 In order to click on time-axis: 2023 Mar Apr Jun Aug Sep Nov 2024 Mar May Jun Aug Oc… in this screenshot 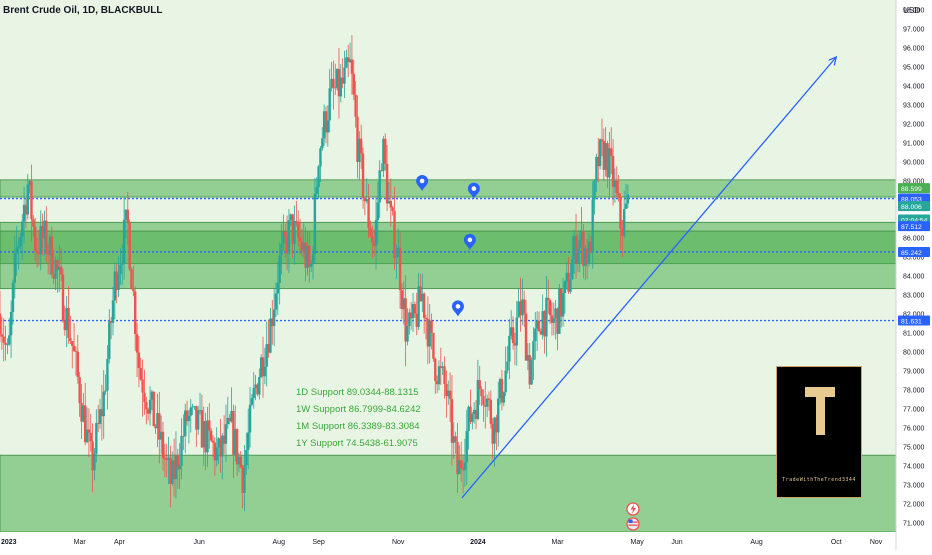, I will do `click(442, 542)`.